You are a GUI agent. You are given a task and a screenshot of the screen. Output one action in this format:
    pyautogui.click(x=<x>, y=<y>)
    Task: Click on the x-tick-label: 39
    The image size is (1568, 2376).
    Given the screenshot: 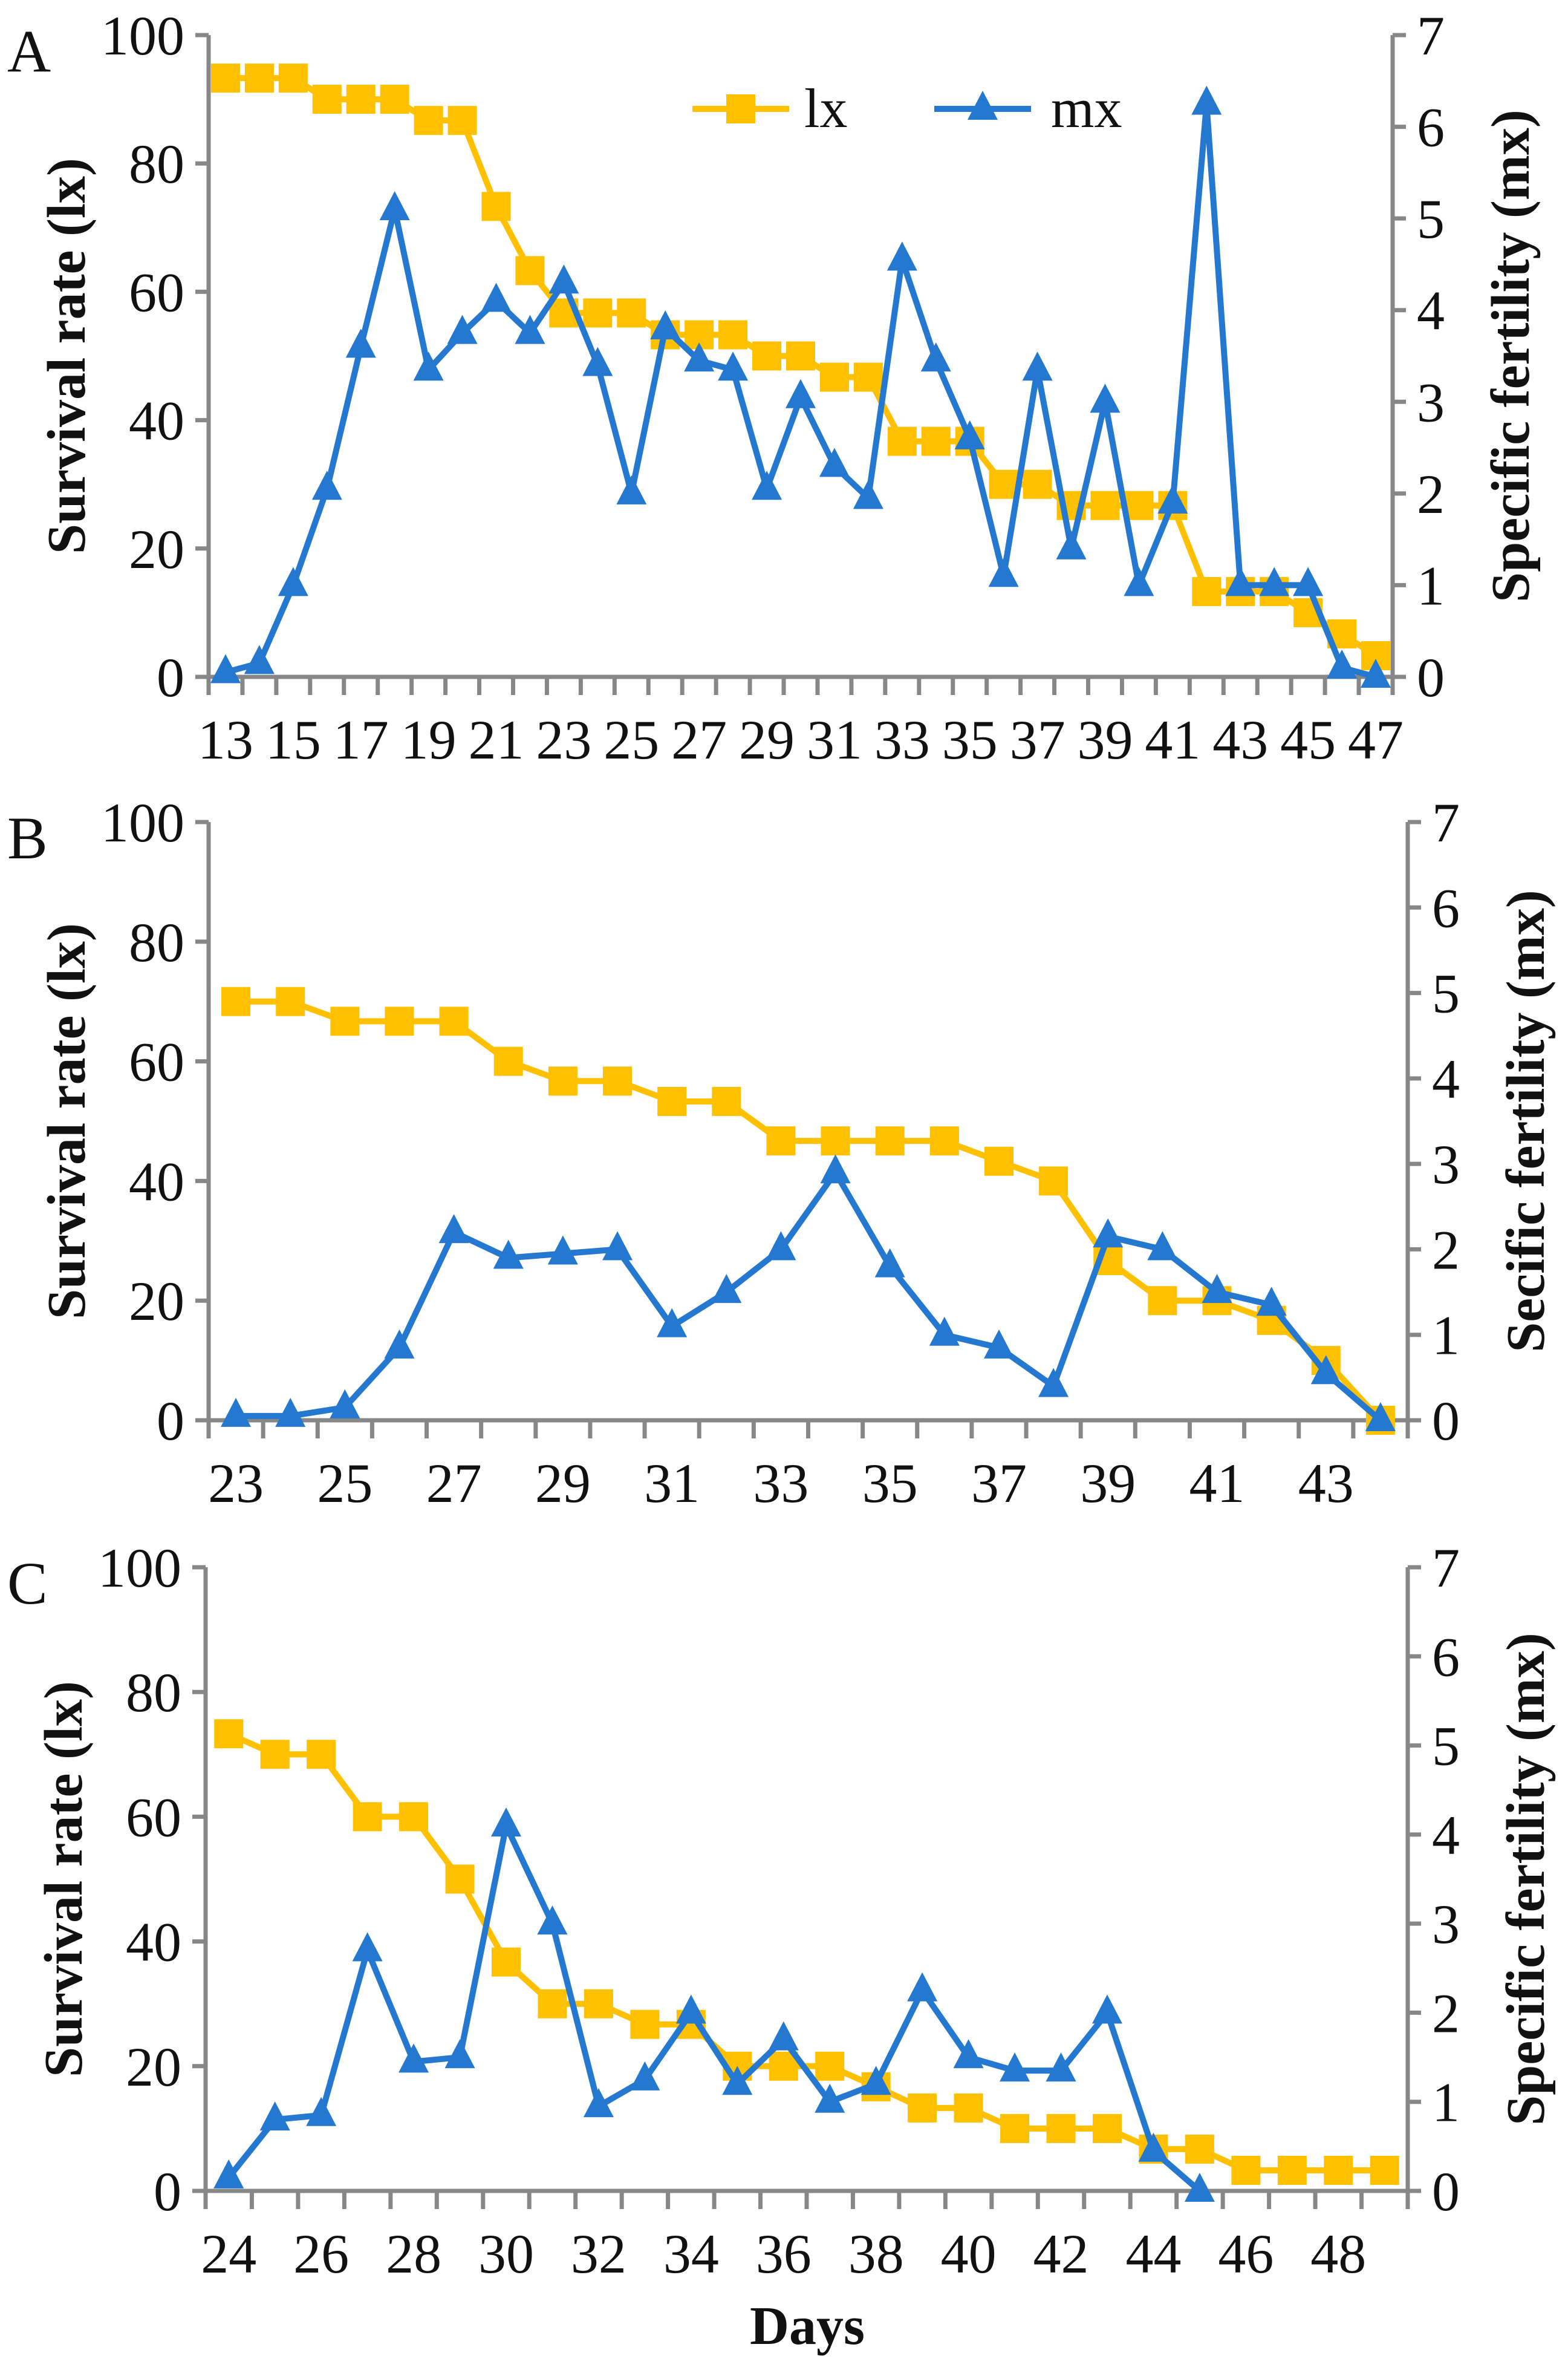 What is the action you would take?
    pyautogui.click(x=1108, y=1483)
    